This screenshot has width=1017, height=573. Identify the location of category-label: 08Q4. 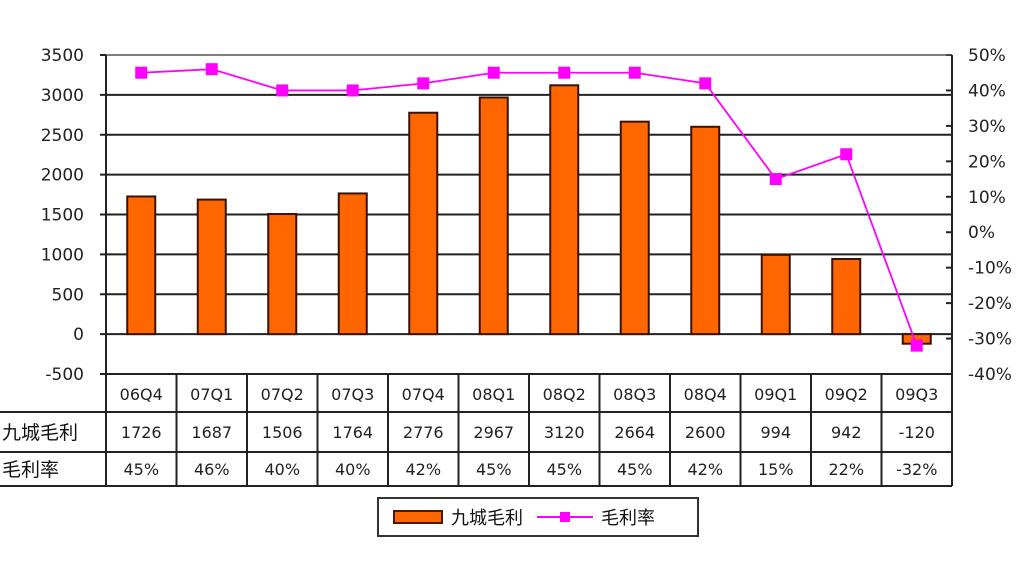
(705, 394).